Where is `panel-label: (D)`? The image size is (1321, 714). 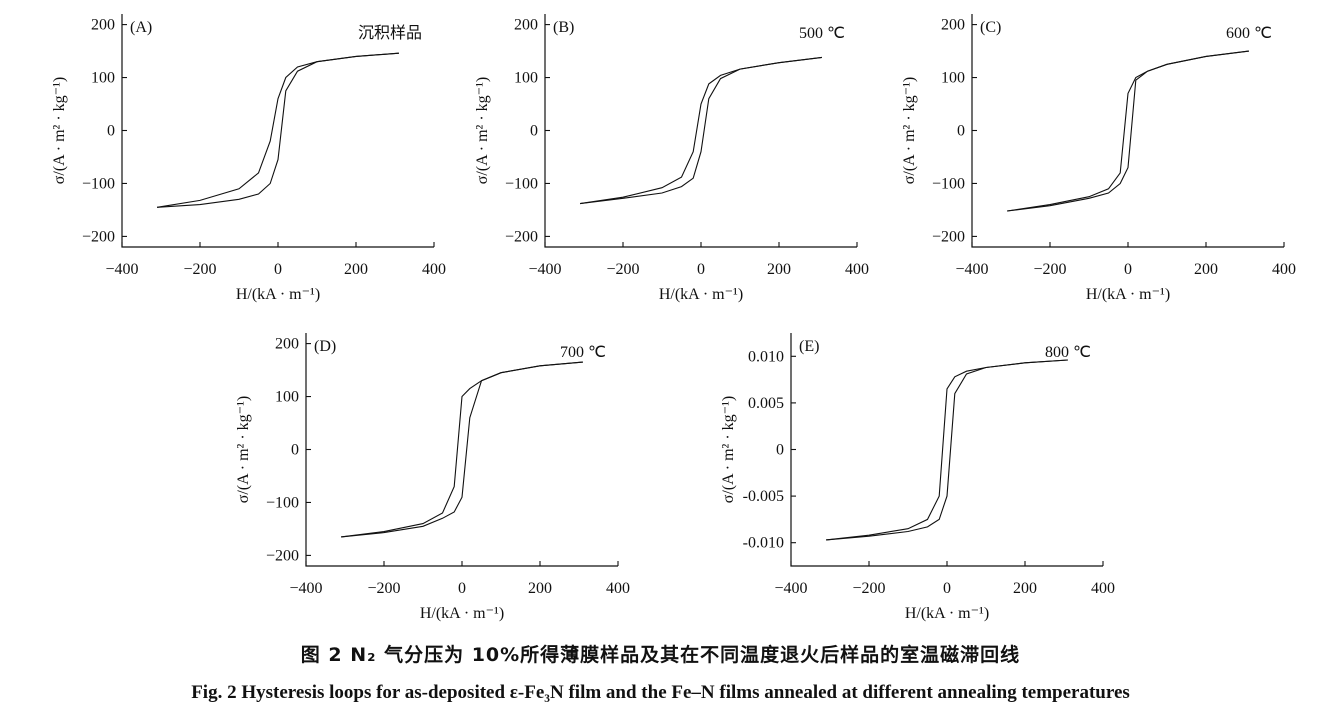
panel-label: (D) is located at coordinates (325, 346).